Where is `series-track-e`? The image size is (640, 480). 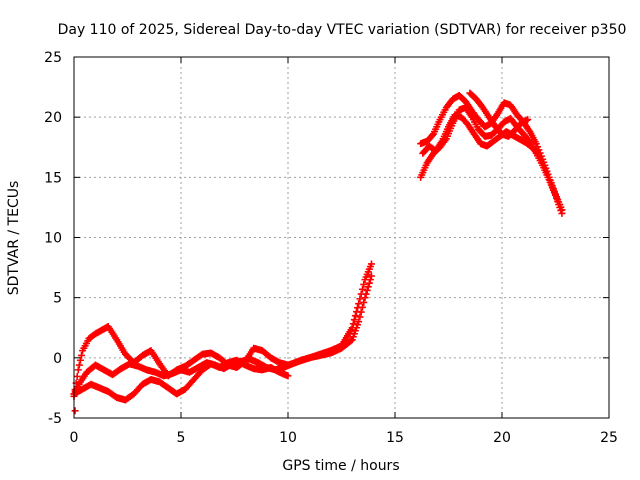 series-track-e is located at coordinates (491, 160).